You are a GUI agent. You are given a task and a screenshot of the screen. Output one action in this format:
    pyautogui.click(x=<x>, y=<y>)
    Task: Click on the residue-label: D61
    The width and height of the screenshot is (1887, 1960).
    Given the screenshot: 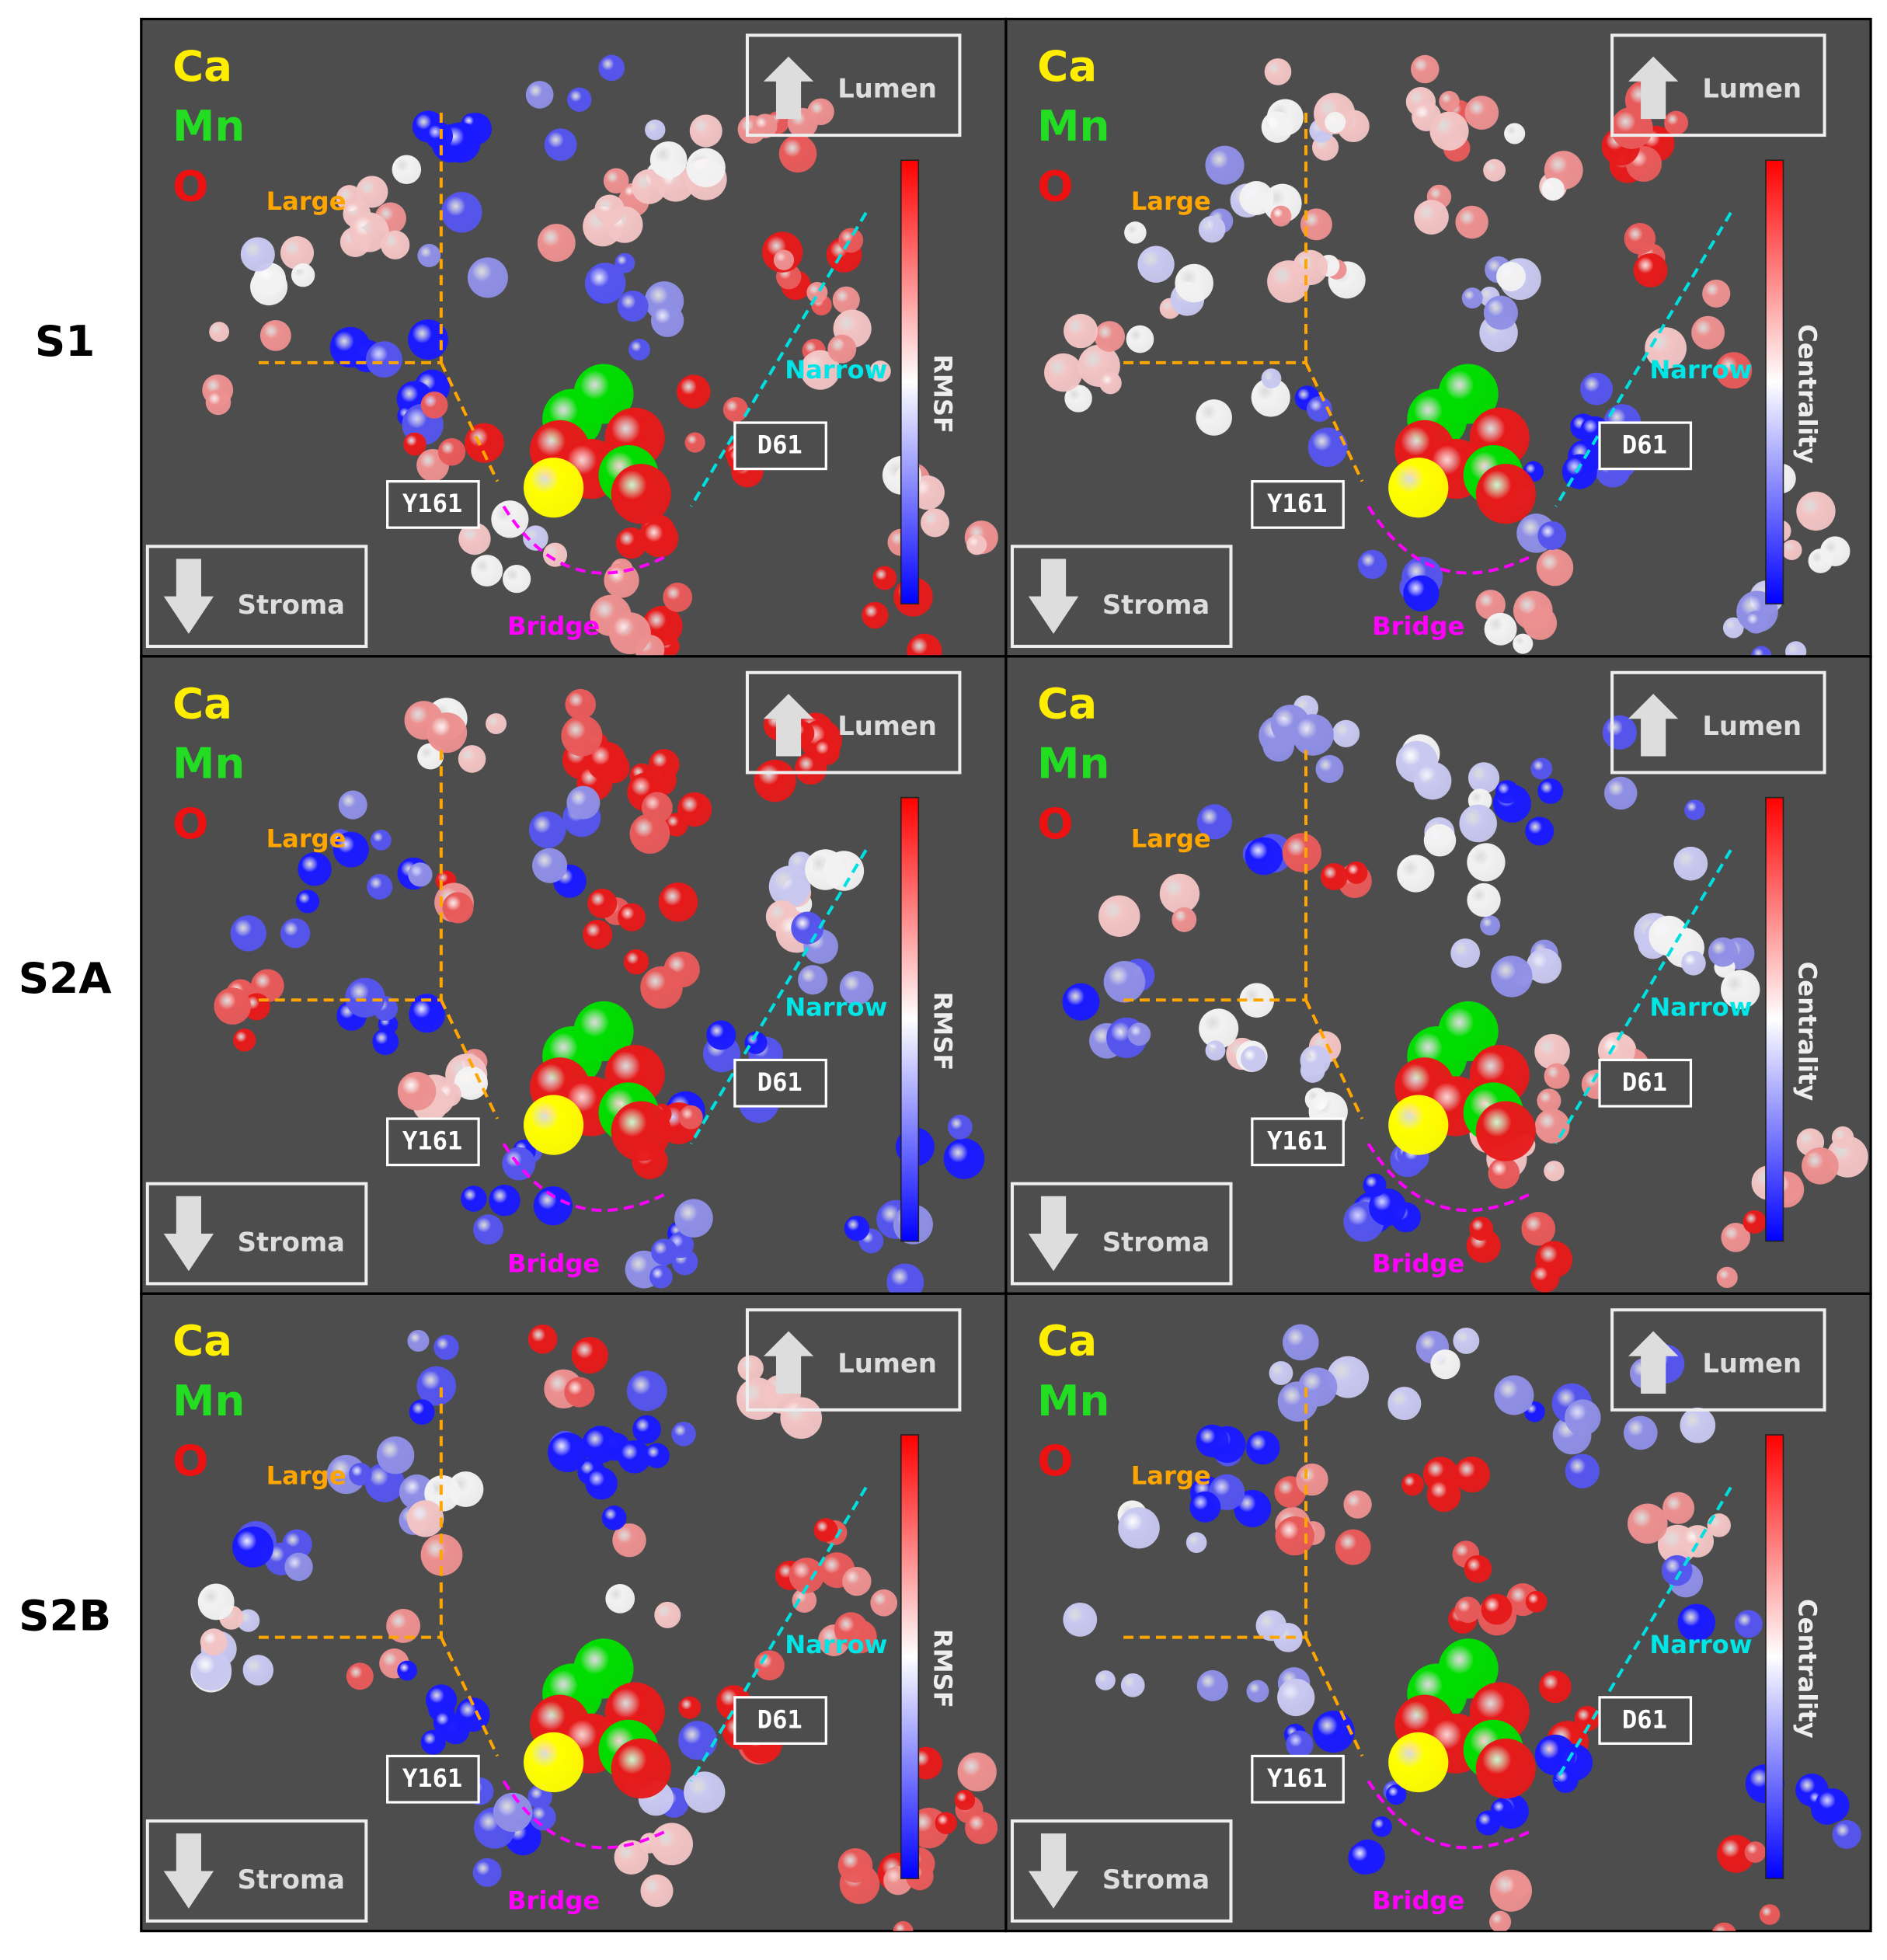 What is the action you would take?
    pyautogui.click(x=779, y=445)
    